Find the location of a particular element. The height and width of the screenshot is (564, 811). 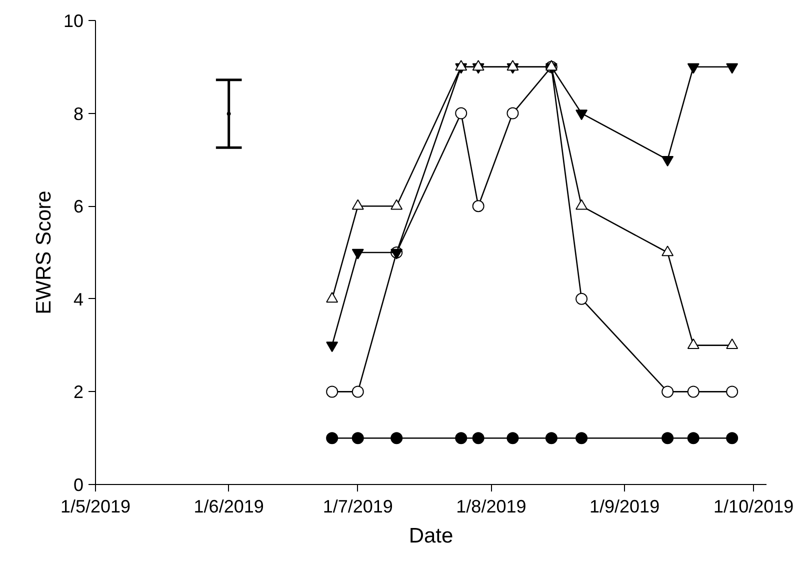

x-tick-label: 1/8/2019 is located at coordinates (491, 506).